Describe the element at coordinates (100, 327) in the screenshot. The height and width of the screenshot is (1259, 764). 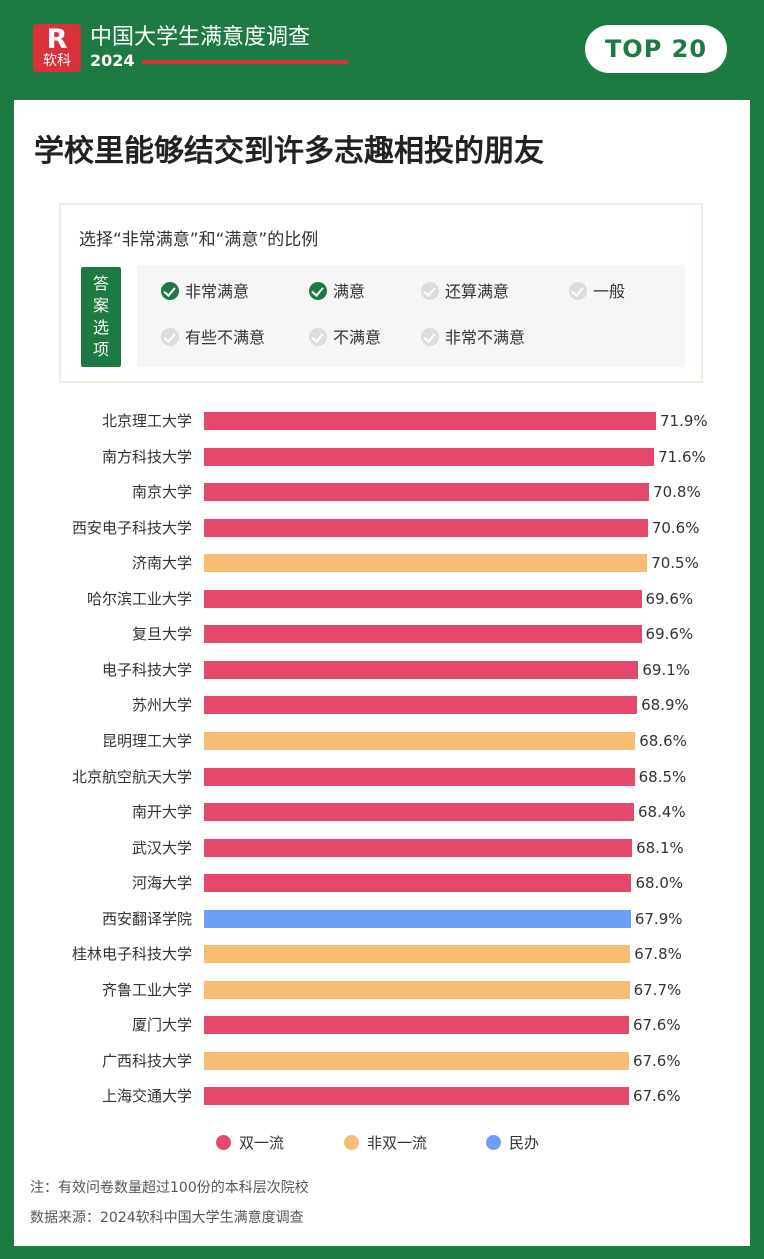
I see `tag-char: 选` at that location.